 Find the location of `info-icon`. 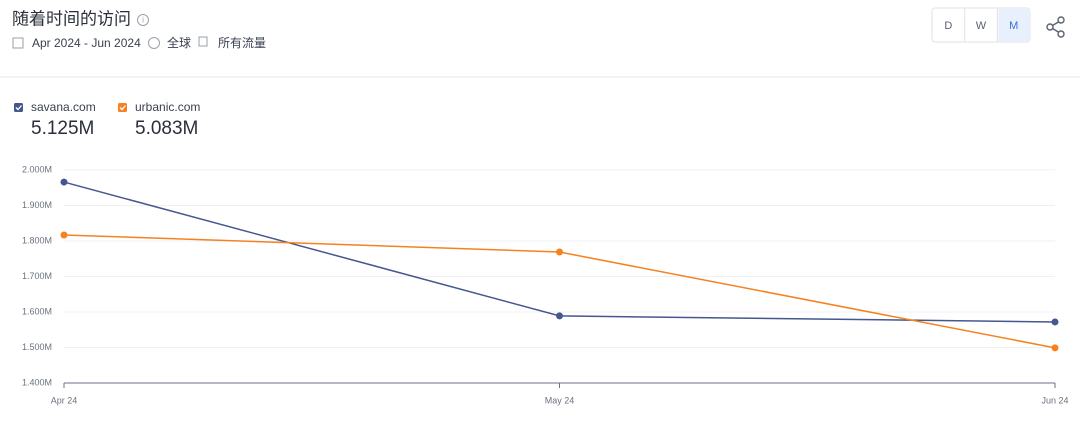

info-icon is located at coordinates (143, 20).